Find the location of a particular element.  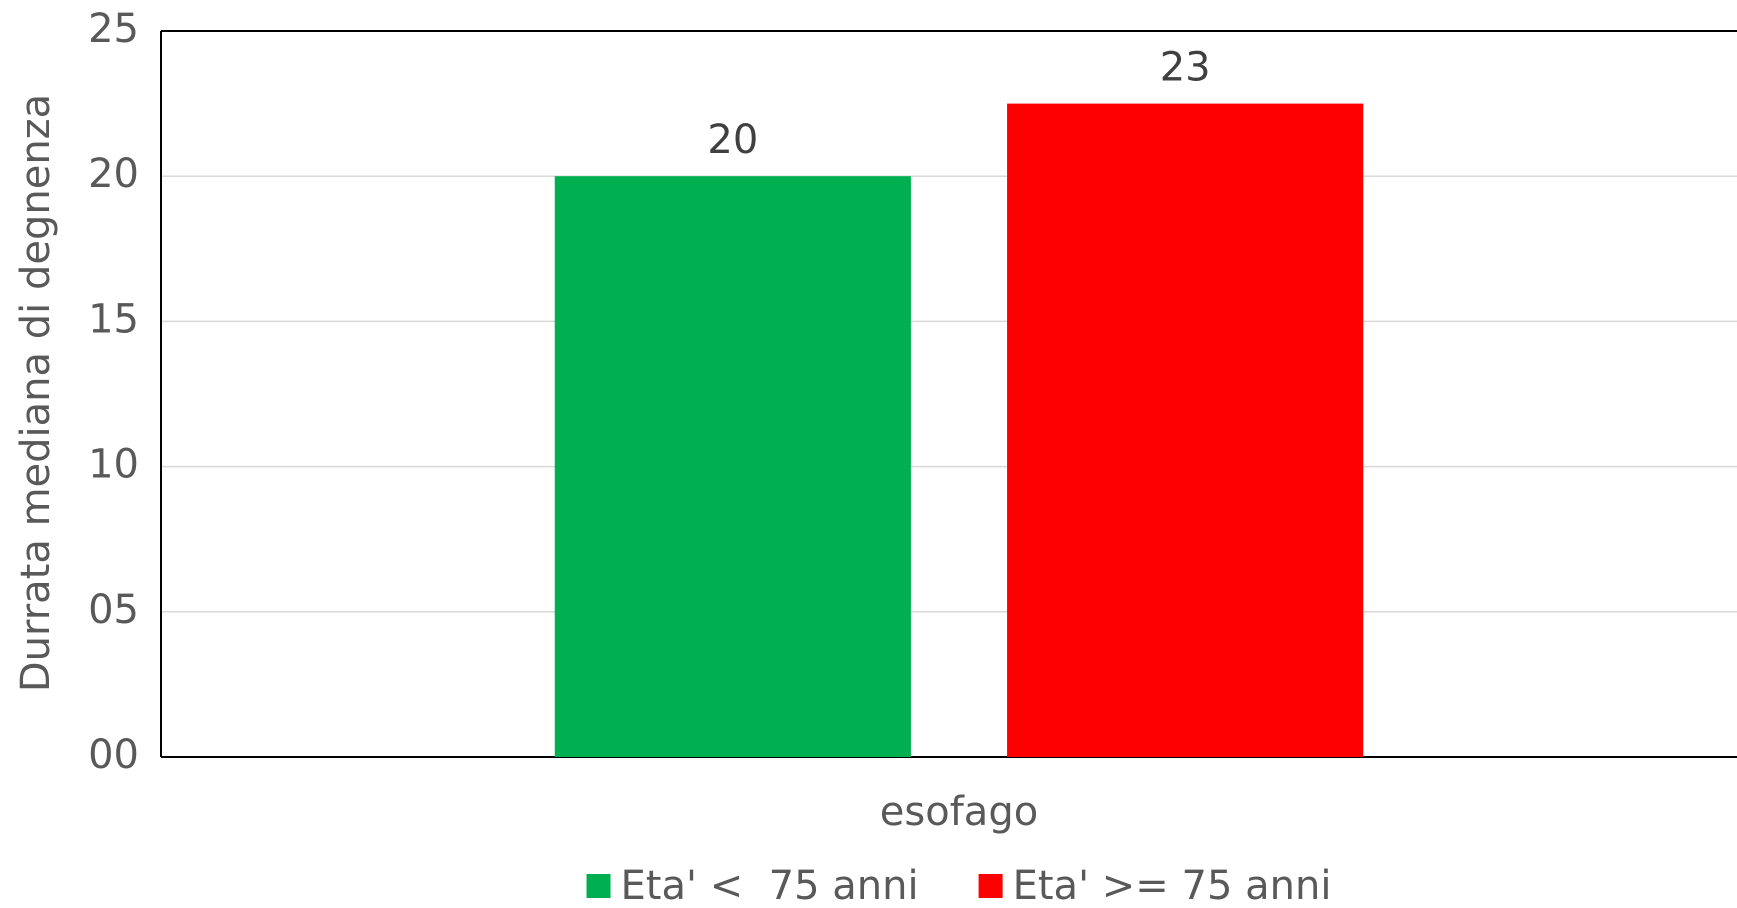

y-tick-label: 10 is located at coordinates (113, 465).